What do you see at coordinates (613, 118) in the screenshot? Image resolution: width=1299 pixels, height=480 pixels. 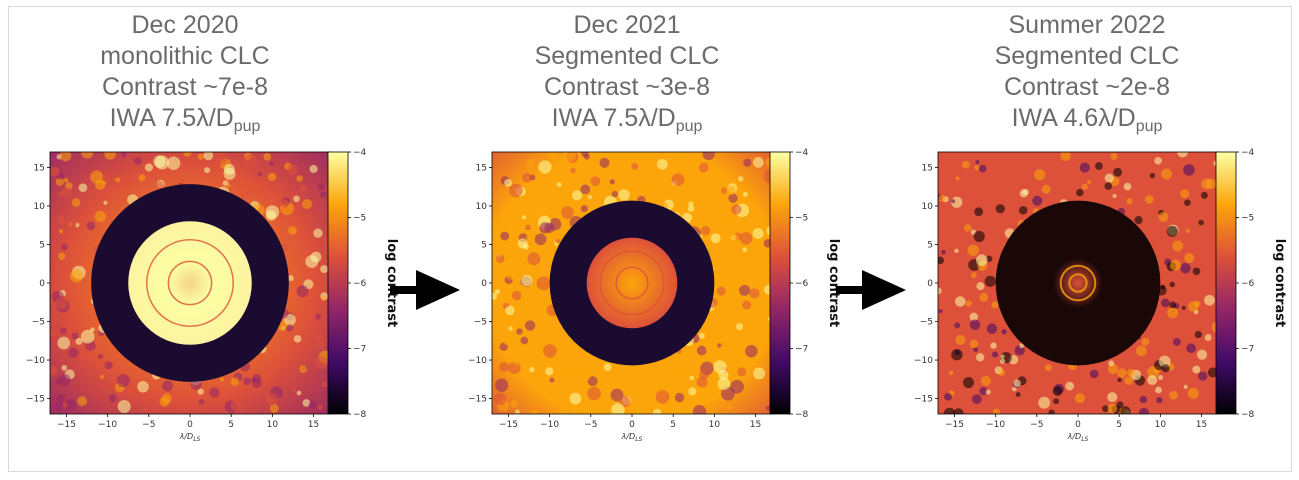 I see `panel-2-iwa-text: IWA 7.5λ/D` at bounding box center [613, 118].